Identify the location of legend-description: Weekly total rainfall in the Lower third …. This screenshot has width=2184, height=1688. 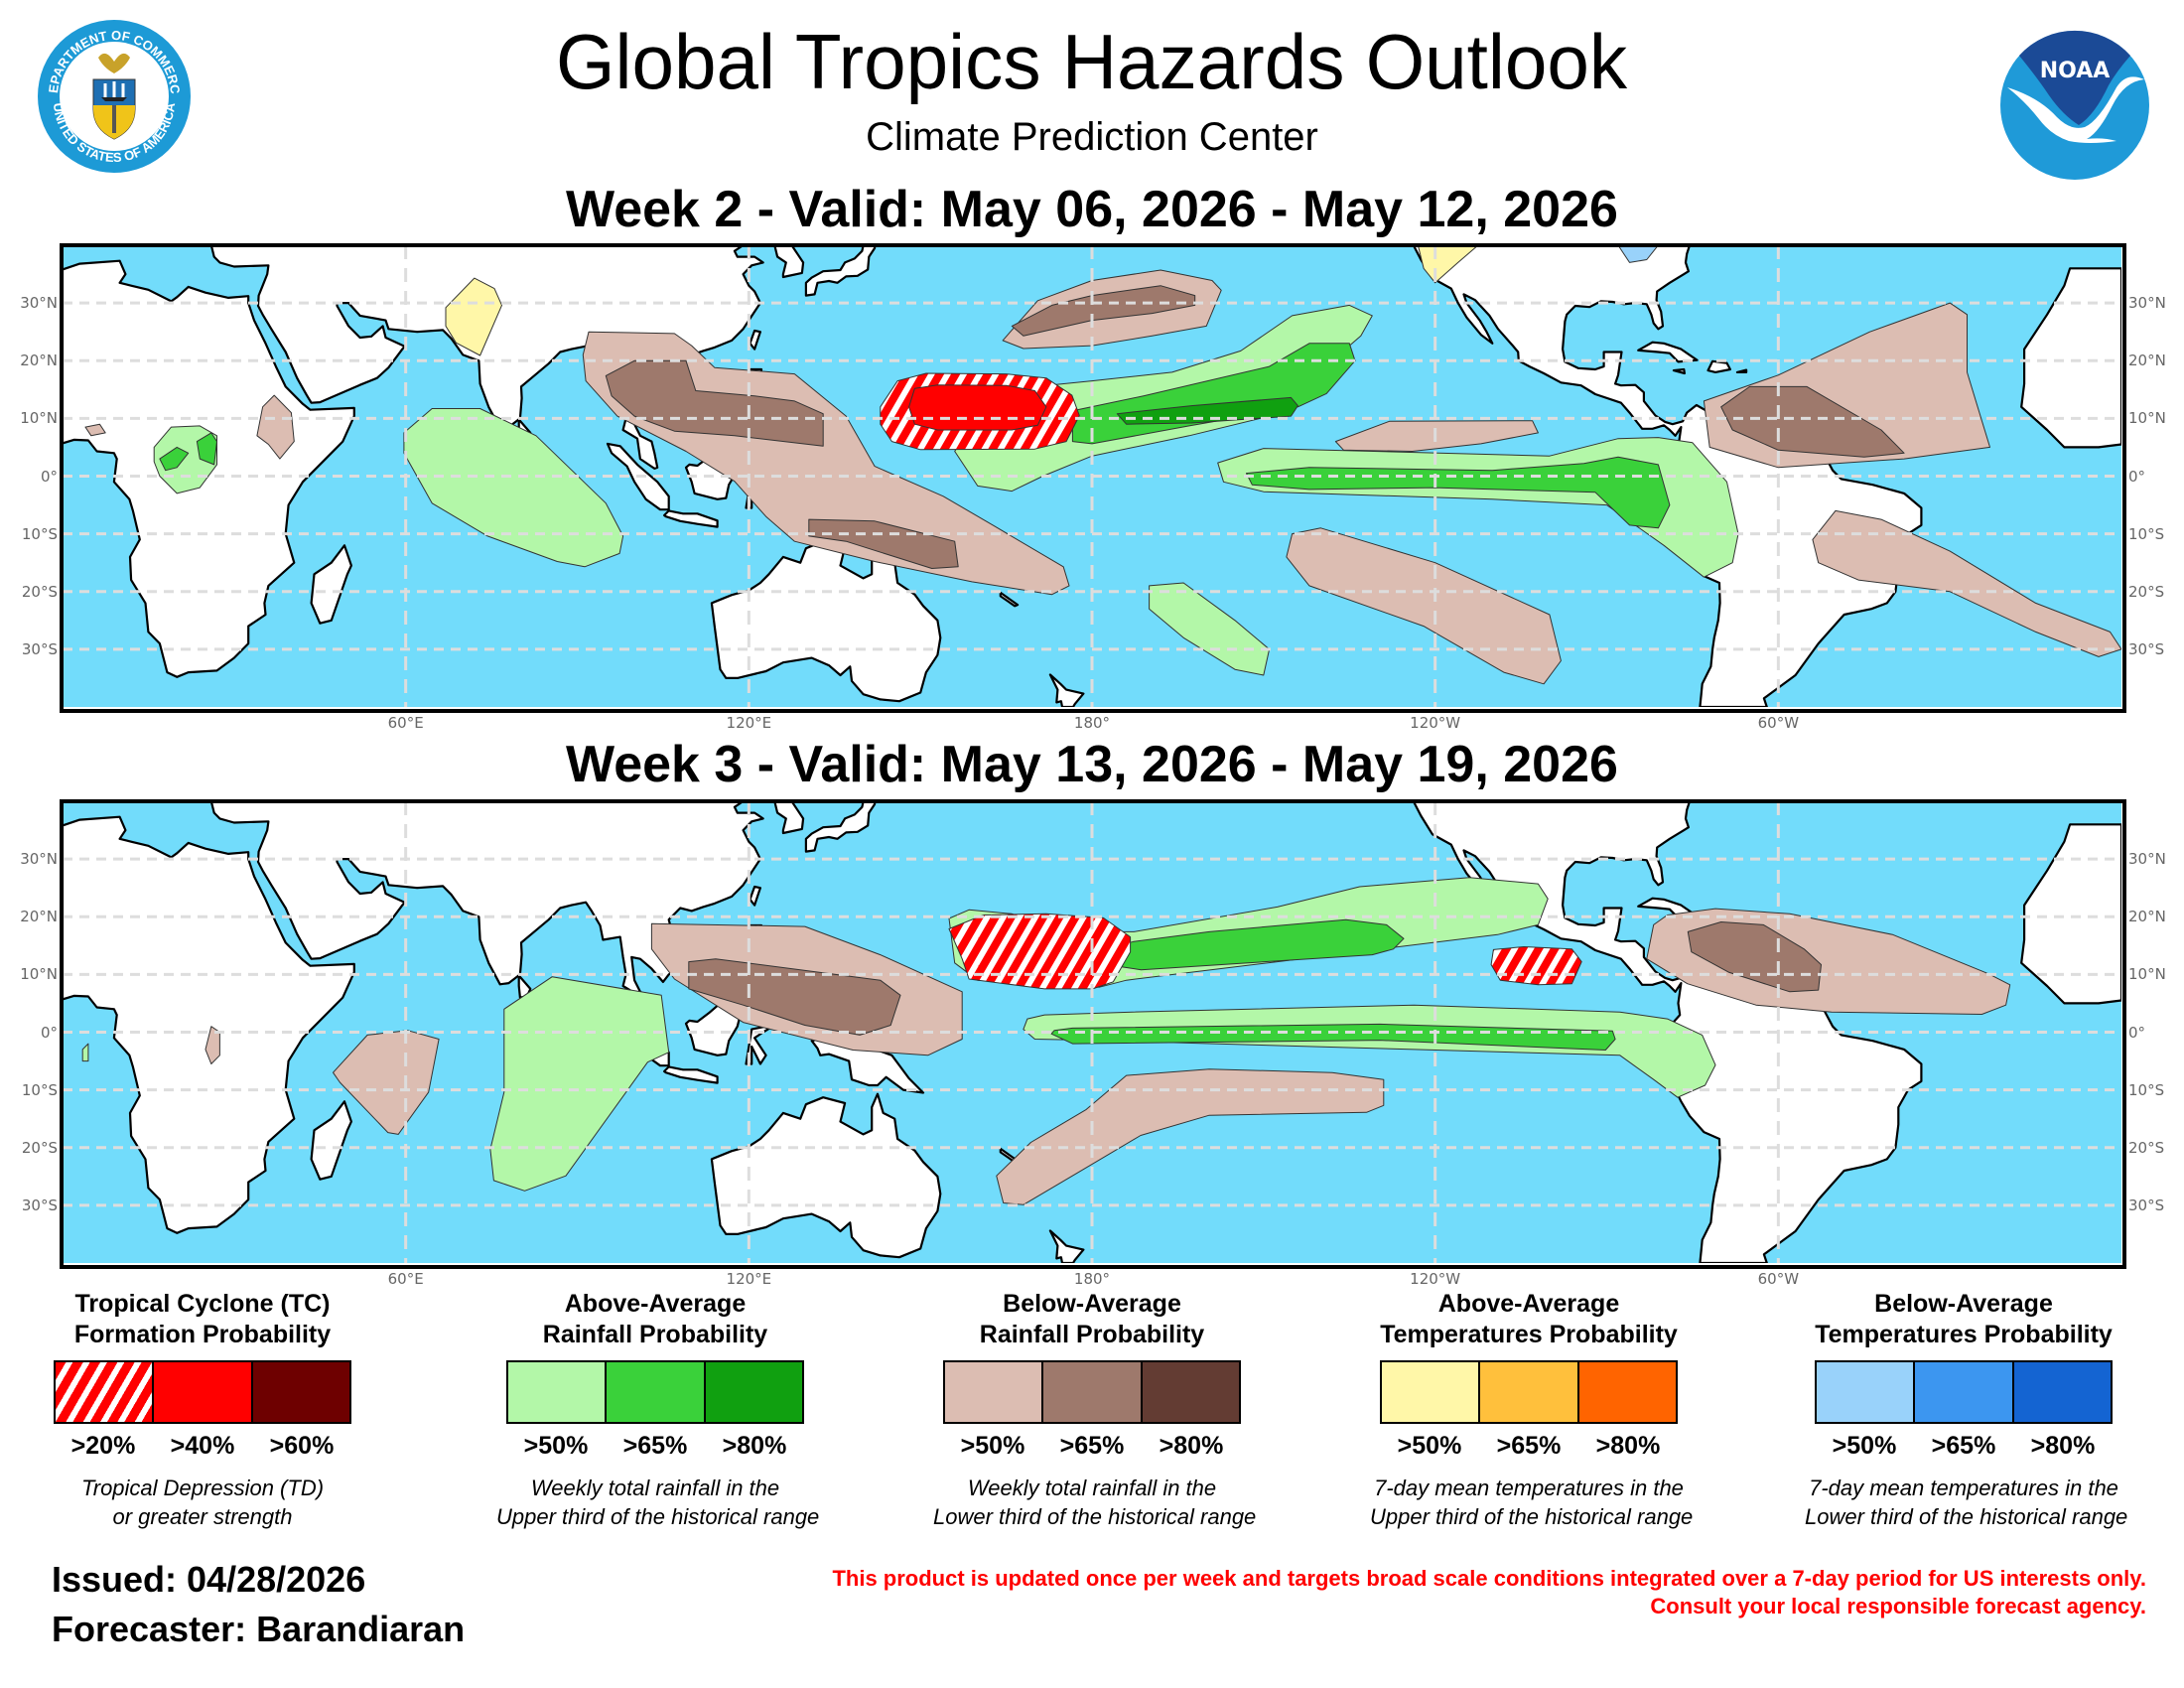
(1095, 1502).